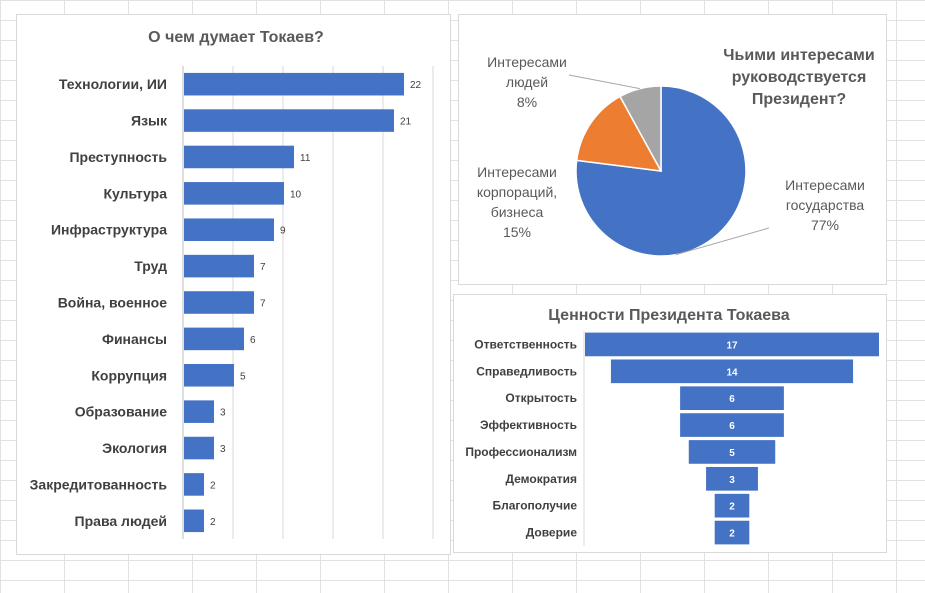  I want to click on slice-label: бизнеса, so click(517, 212).